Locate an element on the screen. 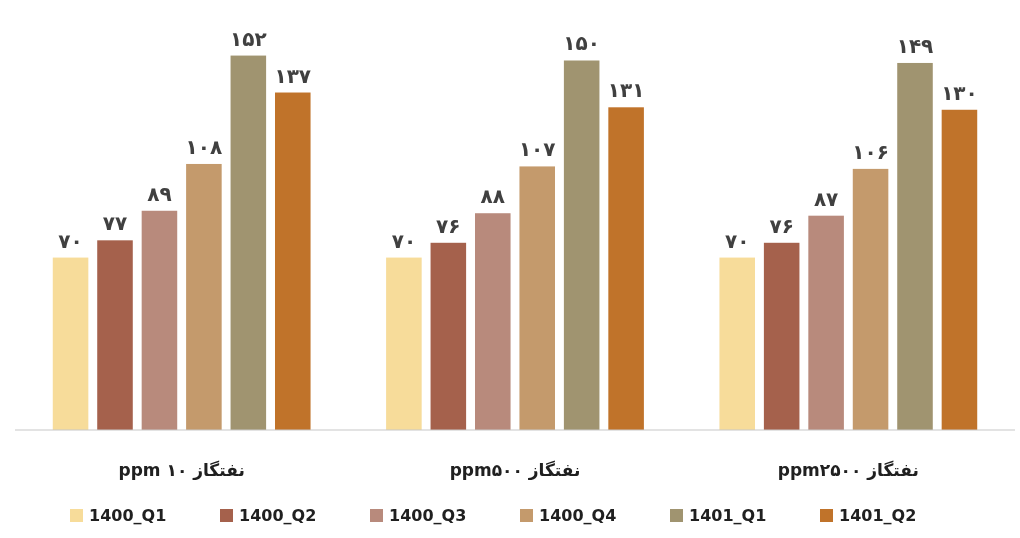 The width and height of the screenshot is (1020, 538). x-tick-label: نفتگاز ppm۵۰۰ is located at coordinates (515, 470).